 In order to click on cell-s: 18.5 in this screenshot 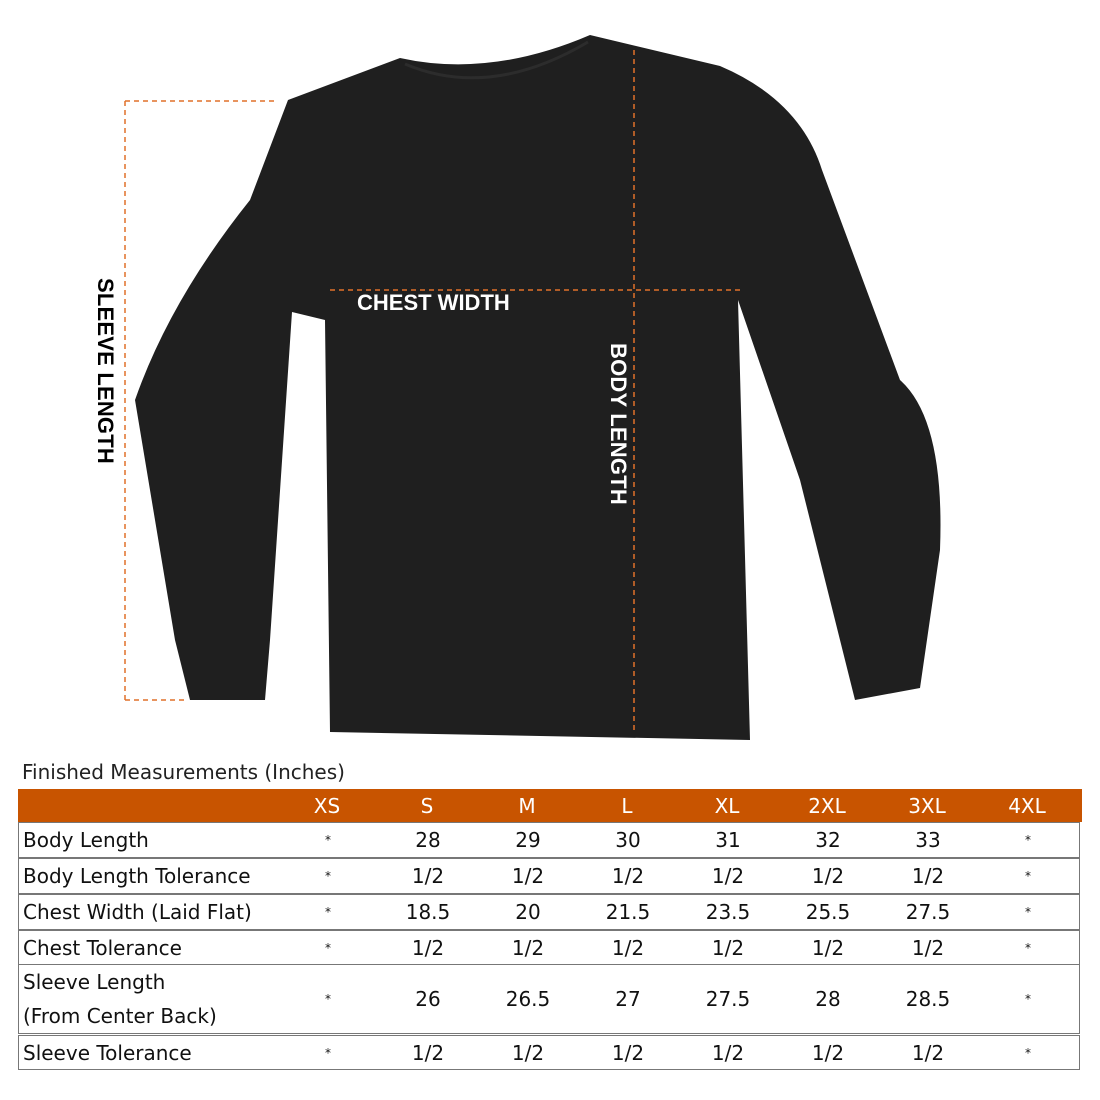, I will do `click(428, 912)`.